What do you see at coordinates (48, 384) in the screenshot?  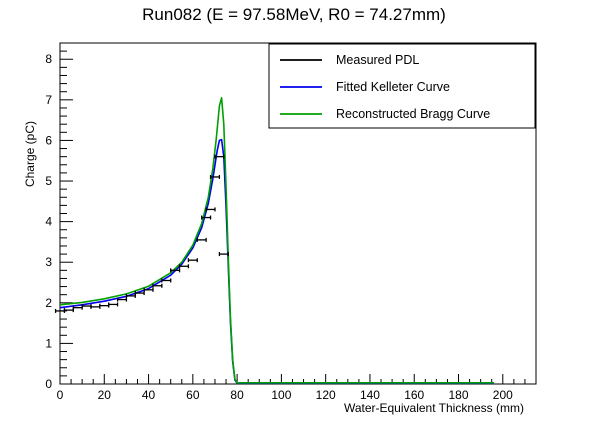 I see `y-tick-label: 0` at bounding box center [48, 384].